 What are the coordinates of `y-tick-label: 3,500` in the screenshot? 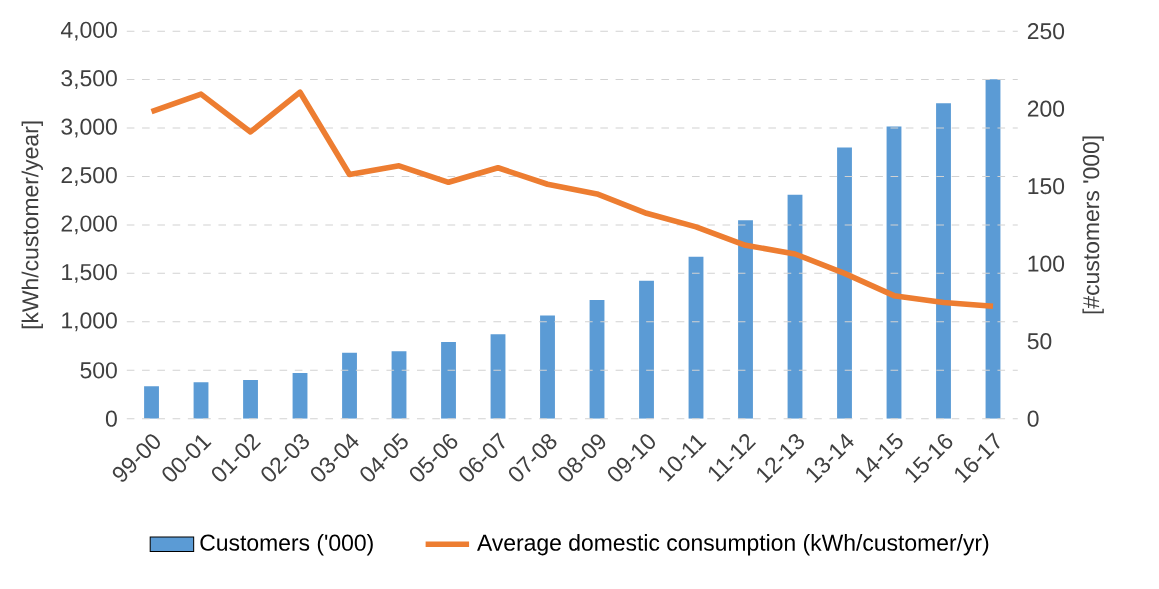 It's located at (89, 80).